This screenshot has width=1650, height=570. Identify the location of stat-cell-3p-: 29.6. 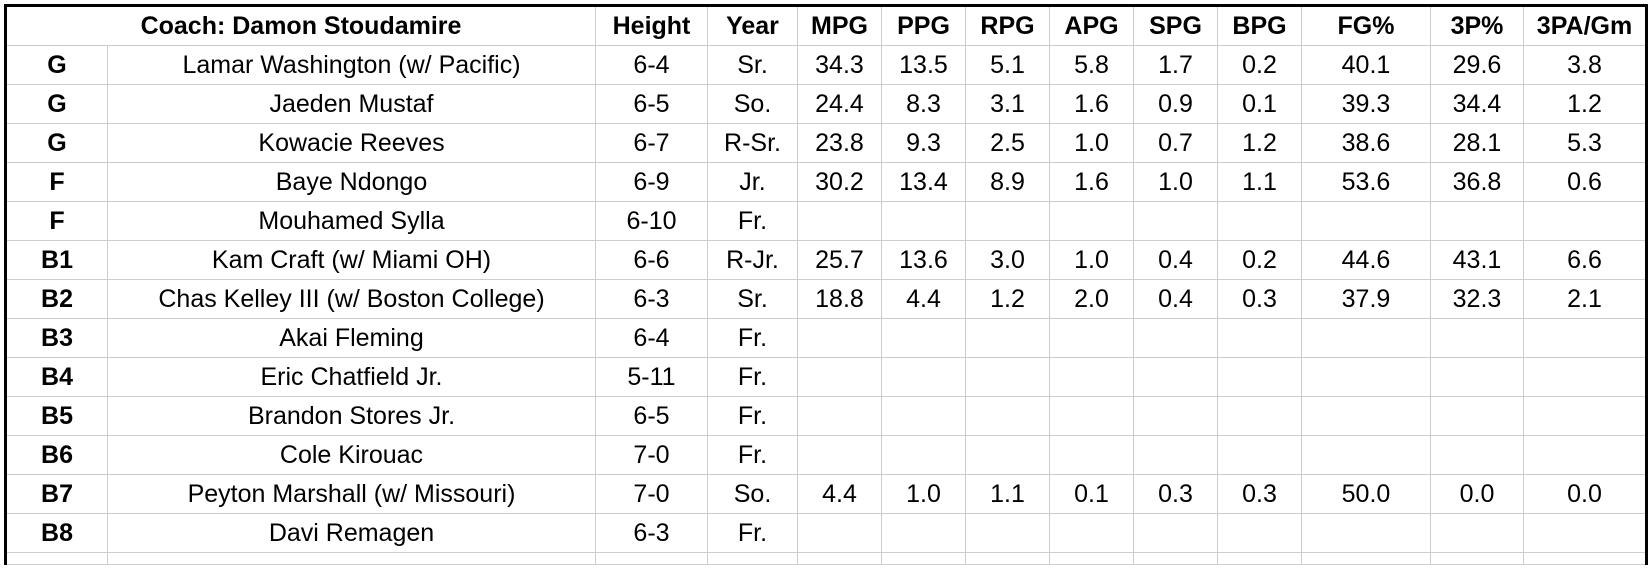
(1477, 65).